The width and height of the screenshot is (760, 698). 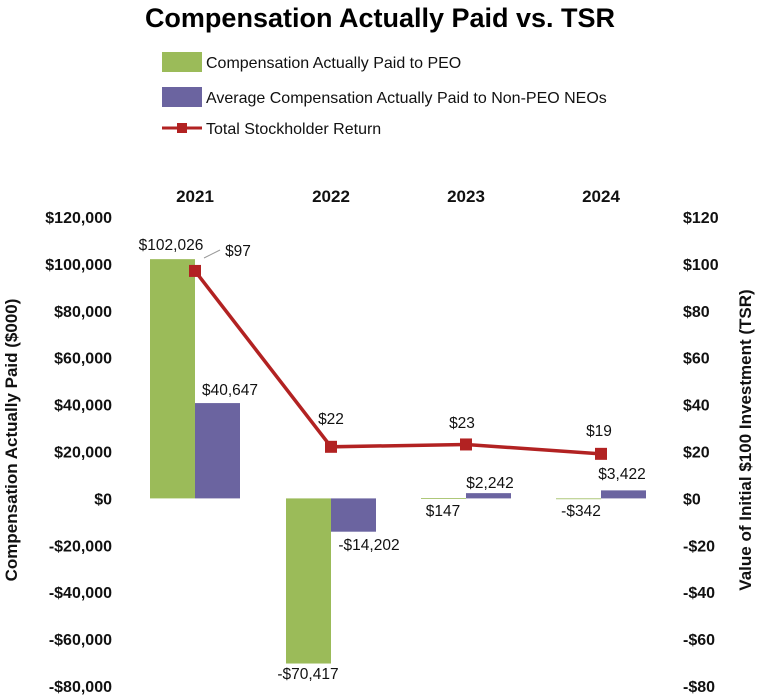 What do you see at coordinates (331, 196) in the screenshot?
I see `category-label: 2022` at bounding box center [331, 196].